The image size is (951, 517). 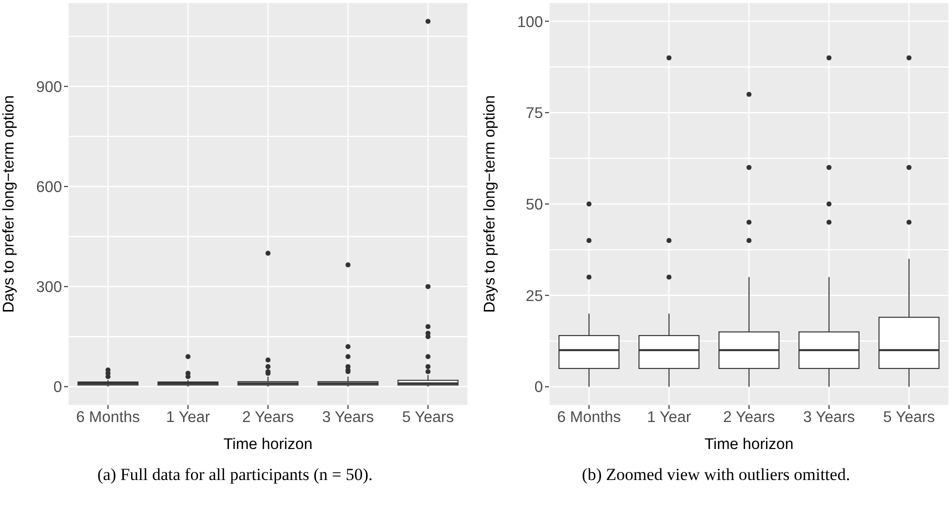 I want to click on y-tick-label: 50, so click(x=535, y=205).